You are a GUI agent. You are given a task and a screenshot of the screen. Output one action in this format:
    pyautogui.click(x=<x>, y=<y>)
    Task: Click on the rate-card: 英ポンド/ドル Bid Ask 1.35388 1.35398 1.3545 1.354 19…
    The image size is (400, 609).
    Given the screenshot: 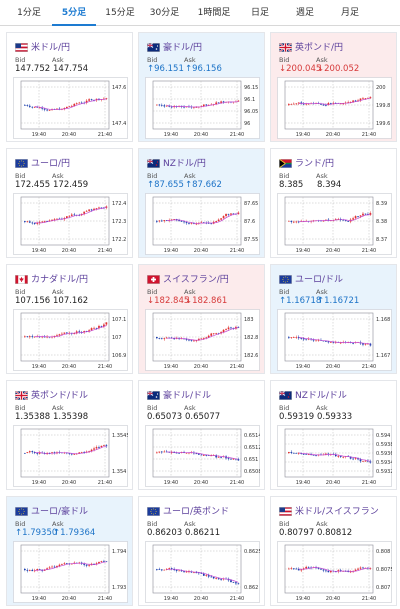 What is the action you would take?
    pyautogui.click(x=69, y=435)
    